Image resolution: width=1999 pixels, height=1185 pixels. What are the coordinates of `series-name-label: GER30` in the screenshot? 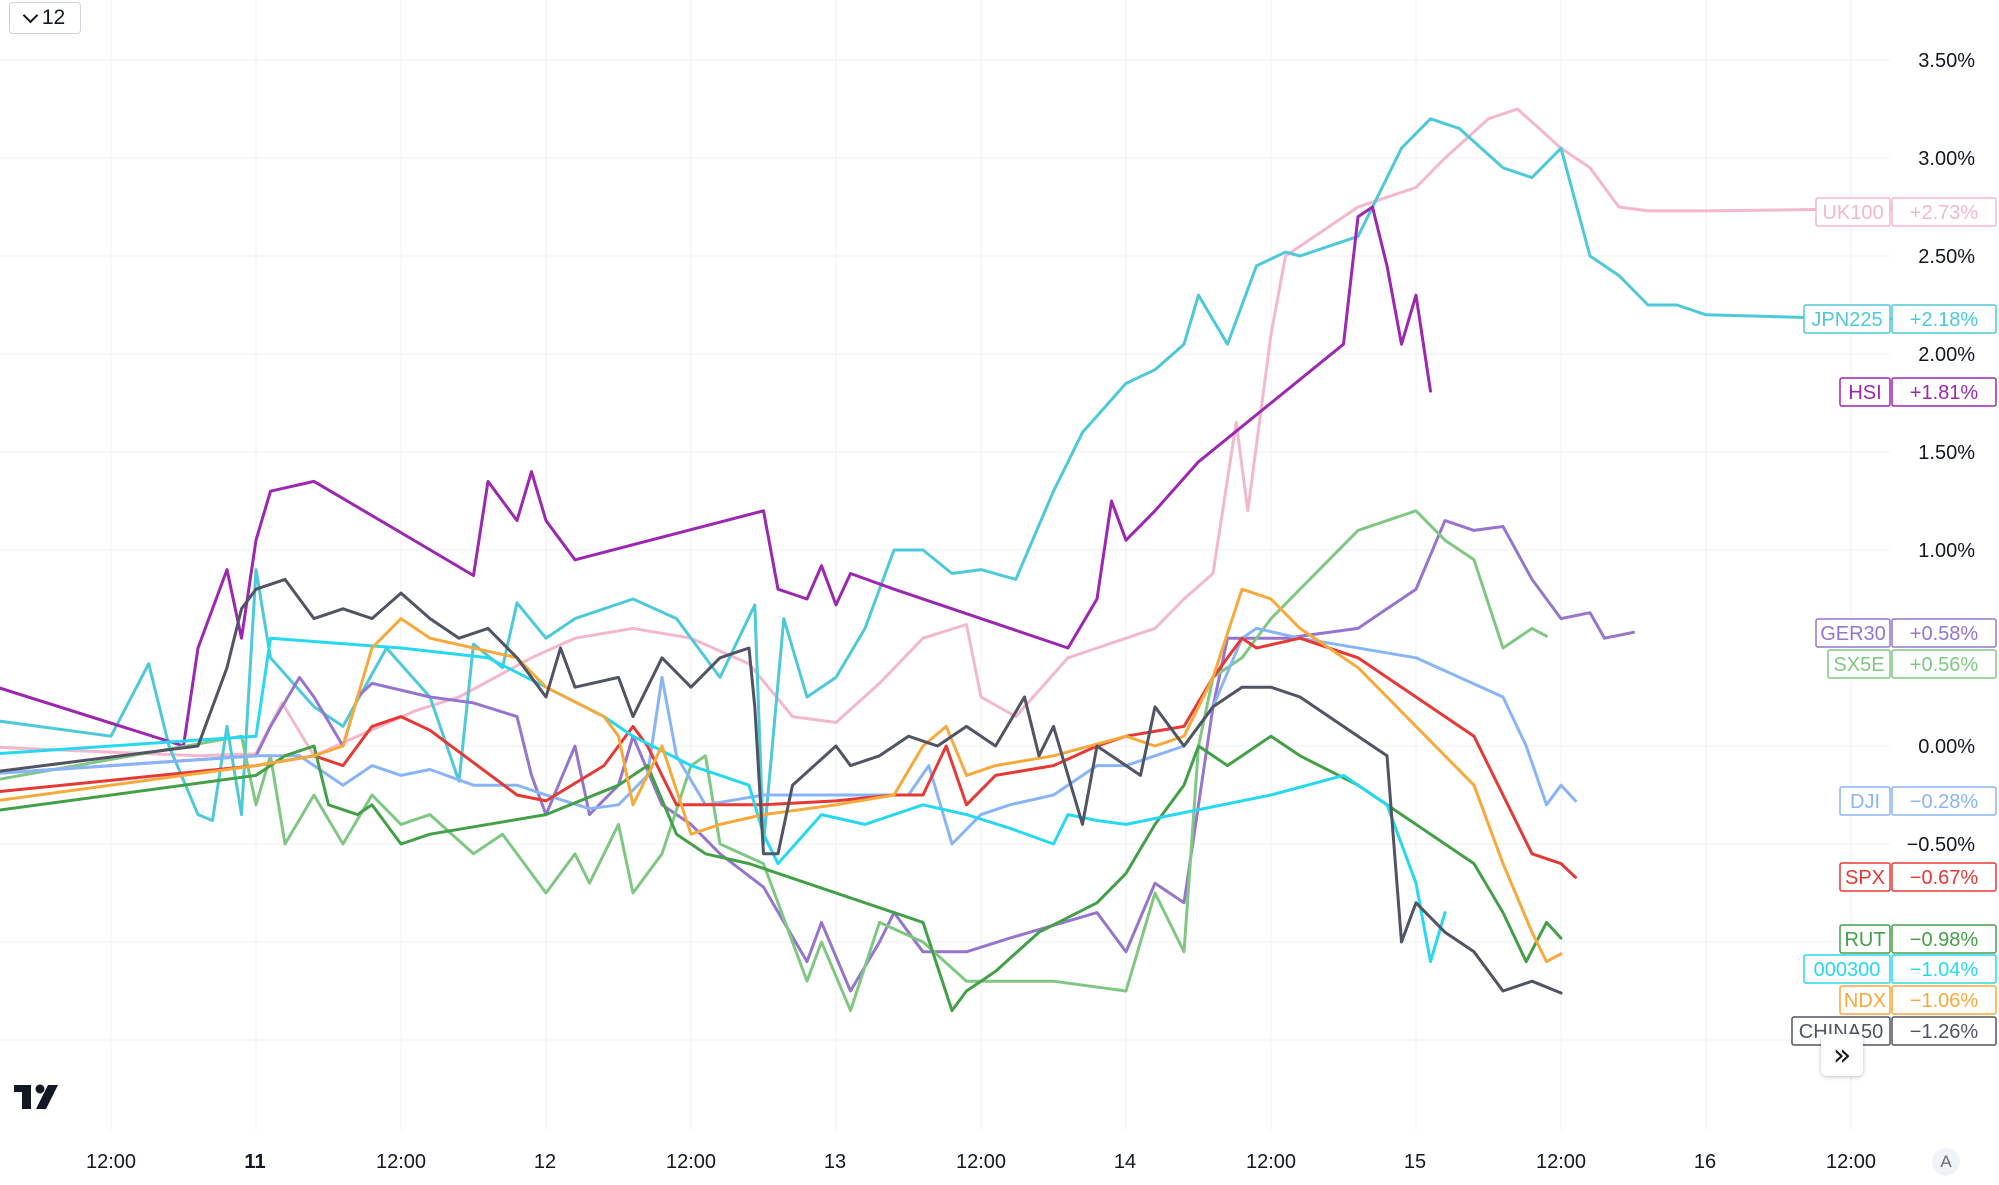 It's located at (1853, 634).